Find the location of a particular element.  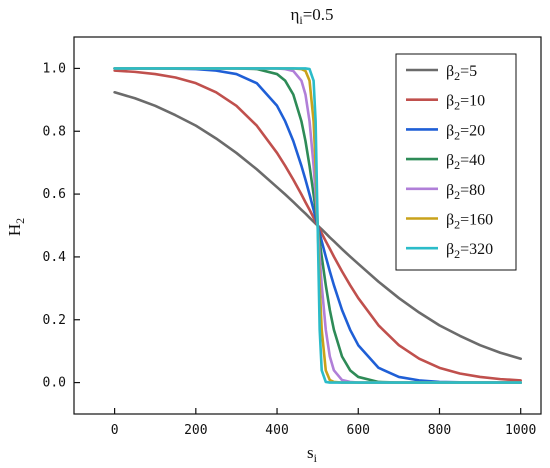

legend-entry-value: =80 is located at coordinates (472, 190).